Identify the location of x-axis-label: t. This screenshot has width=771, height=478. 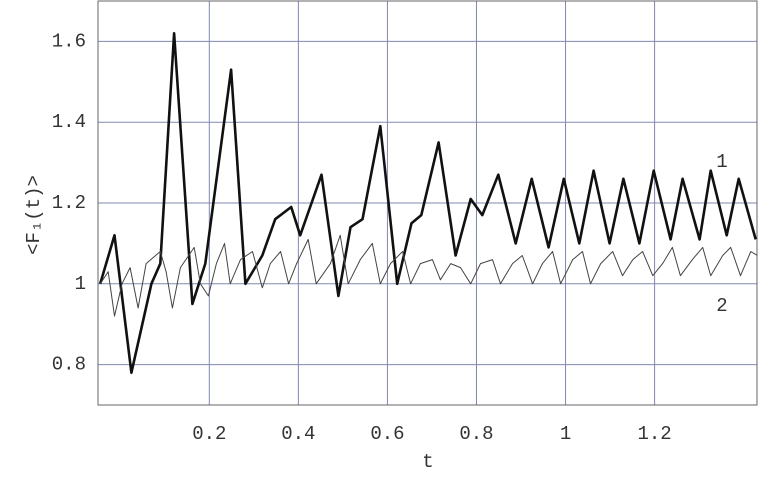
(427, 462).